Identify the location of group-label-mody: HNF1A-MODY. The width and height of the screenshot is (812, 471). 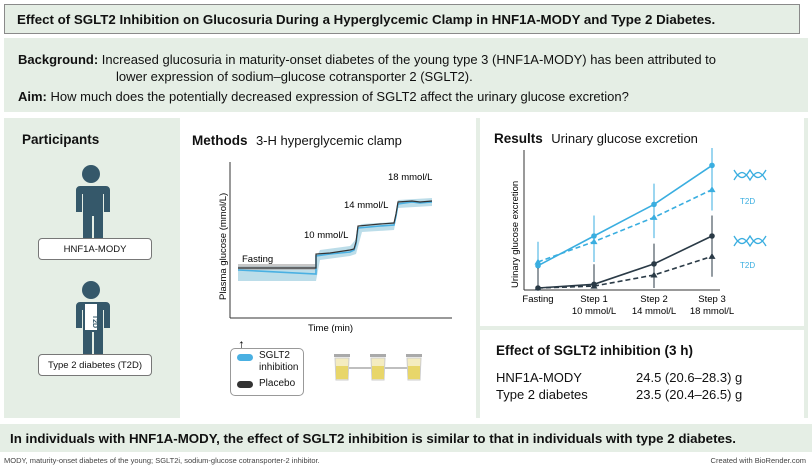
(95, 249).